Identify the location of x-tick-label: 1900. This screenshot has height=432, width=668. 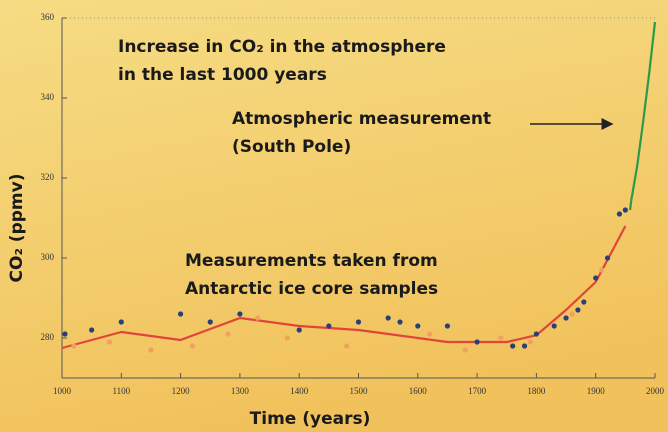
(596, 391).